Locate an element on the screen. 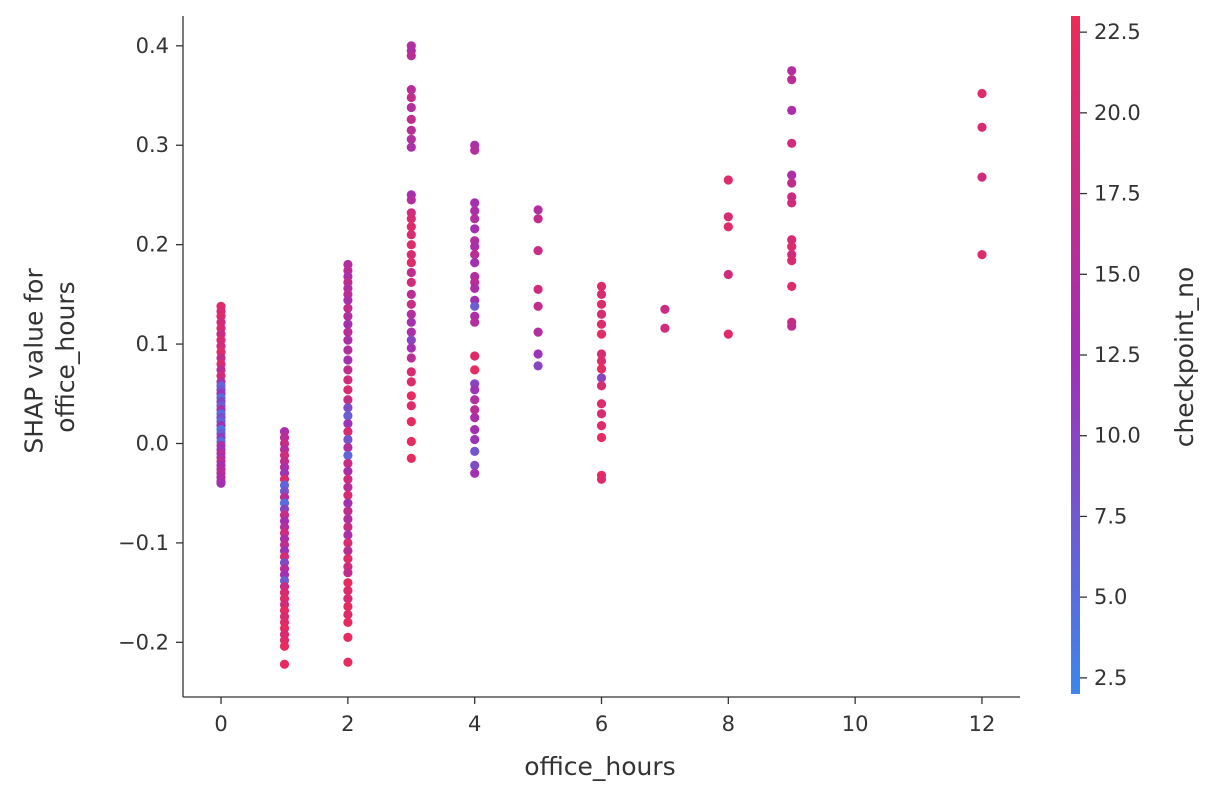 This screenshot has width=1216, height=798. colorbar-label: checkpoint_no is located at coordinates (1184, 357).